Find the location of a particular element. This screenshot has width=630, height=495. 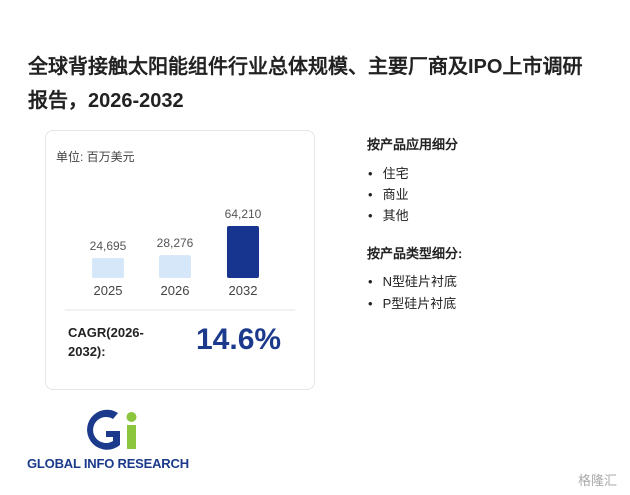

segment-title: 按产品应用细分 is located at coordinates (413, 144).